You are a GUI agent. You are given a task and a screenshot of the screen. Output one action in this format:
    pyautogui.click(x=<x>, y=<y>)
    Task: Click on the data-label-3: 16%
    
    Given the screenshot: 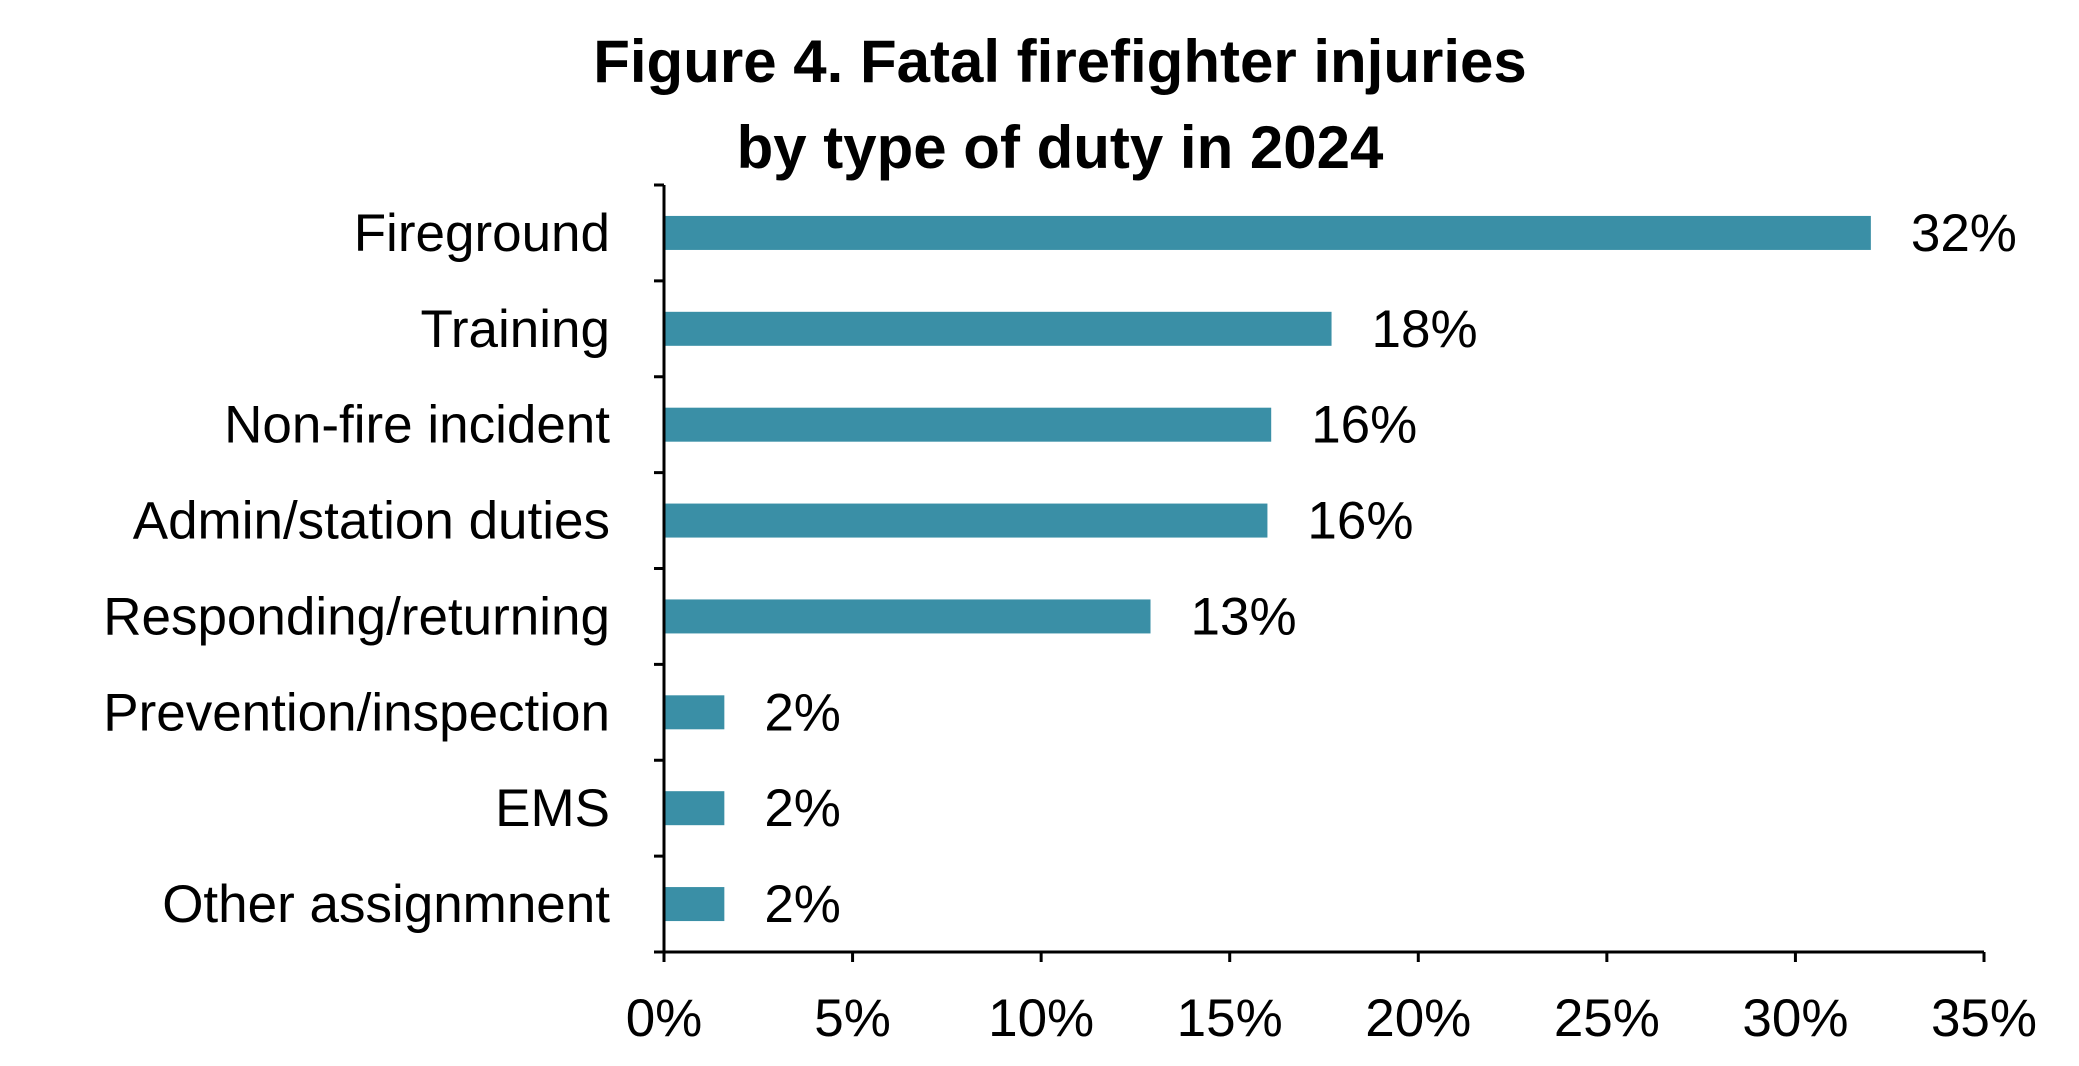 What is the action you would take?
    pyautogui.click(x=1364, y=425)
    